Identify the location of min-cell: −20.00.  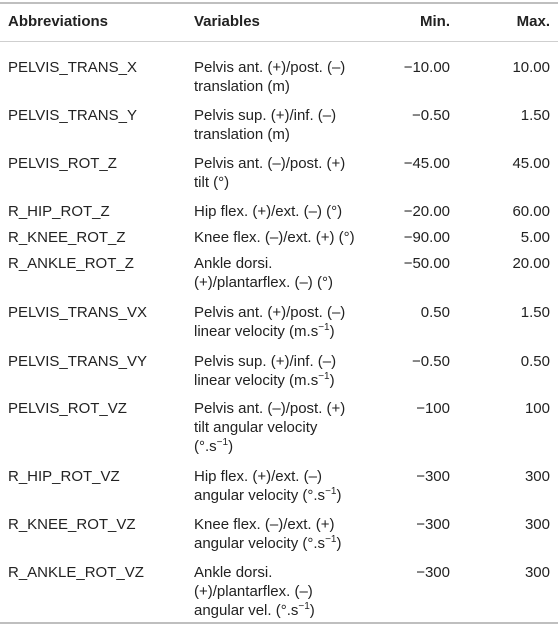
(426, 211).